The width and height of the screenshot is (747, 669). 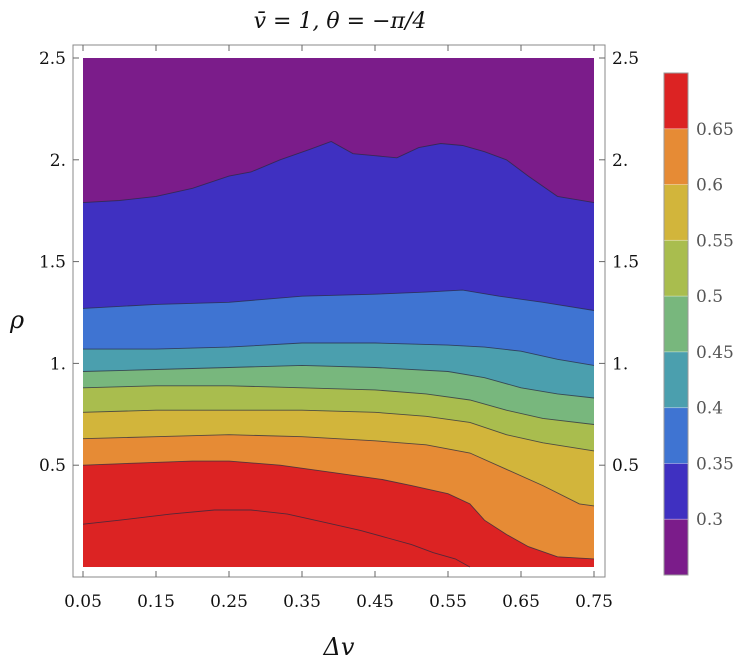 What do you see at coordinates (58, 161) in the screenshot?
I see `y-tick-label-left: 2.` at bounding box center [58, 161].